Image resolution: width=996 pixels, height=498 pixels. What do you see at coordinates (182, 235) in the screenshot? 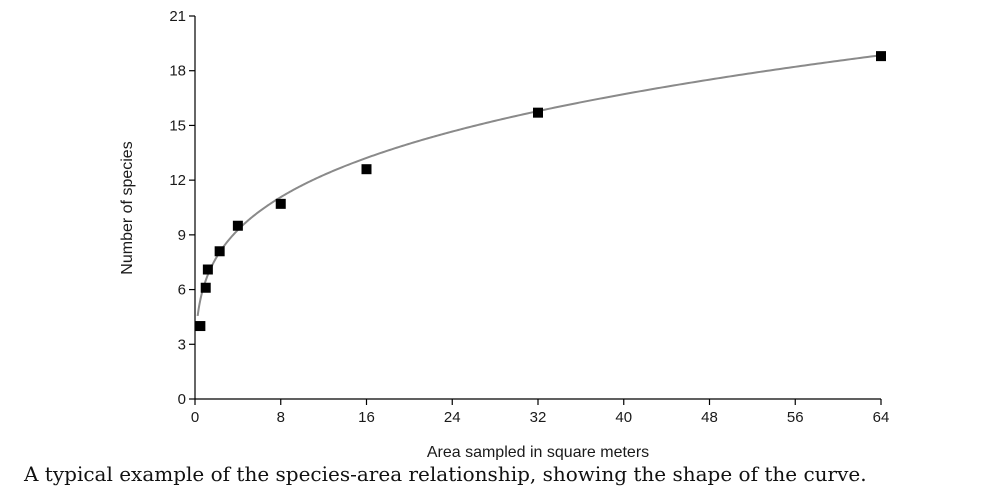
I see `y-tick-label: 9` at bounding box center [182, 235].